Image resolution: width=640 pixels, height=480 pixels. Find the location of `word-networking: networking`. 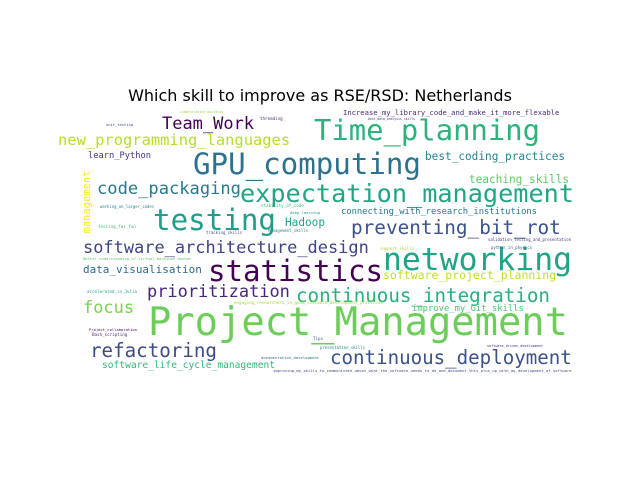

word-networking: networking is located at coordinates (477, 260).